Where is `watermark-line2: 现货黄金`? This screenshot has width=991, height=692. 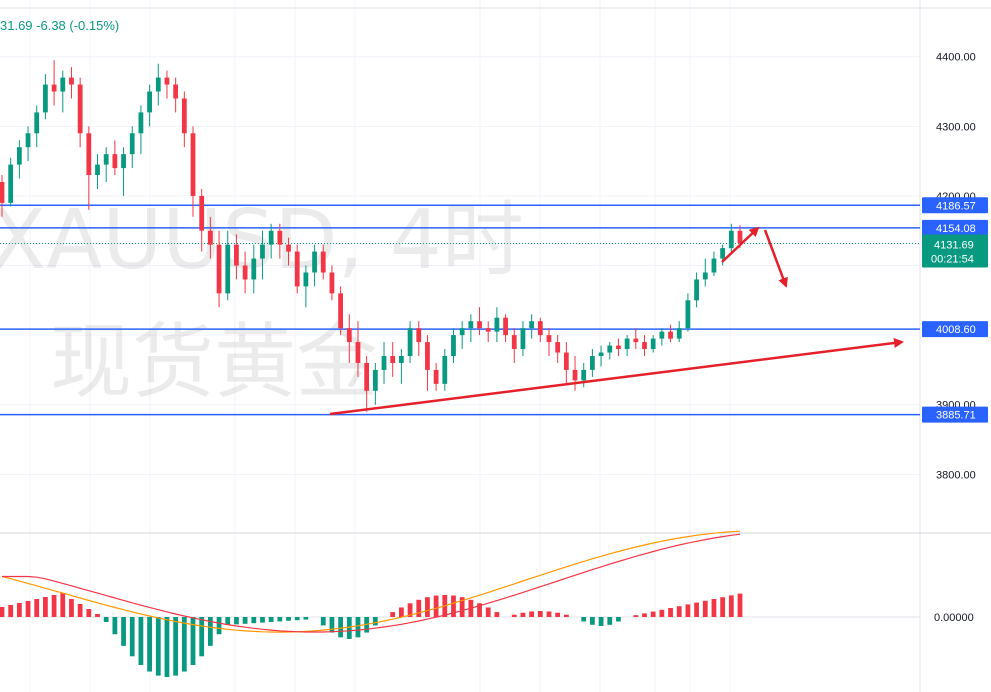
watermark-line2: 现货黄金 is located at coordinates (214, 362).